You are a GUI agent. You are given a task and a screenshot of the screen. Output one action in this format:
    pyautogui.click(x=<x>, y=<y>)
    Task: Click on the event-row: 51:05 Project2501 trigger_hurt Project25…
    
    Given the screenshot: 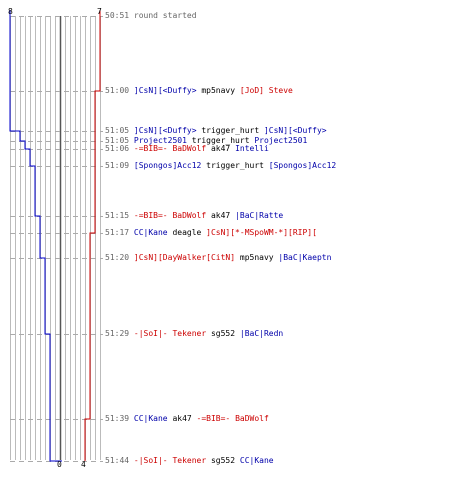 What is the action you would take?
    pyautogui.click(x=206, y=140)
    